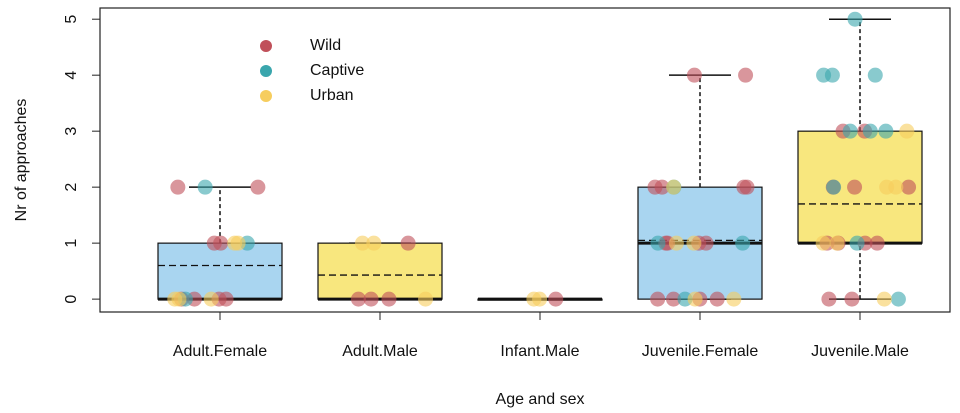 Image resolution: width=960 pixels, height=413 pixels. Describe the element at coordinates (700, 351) in the screenshot. I see `x-tick-label: Juvenile.Female` at that location.